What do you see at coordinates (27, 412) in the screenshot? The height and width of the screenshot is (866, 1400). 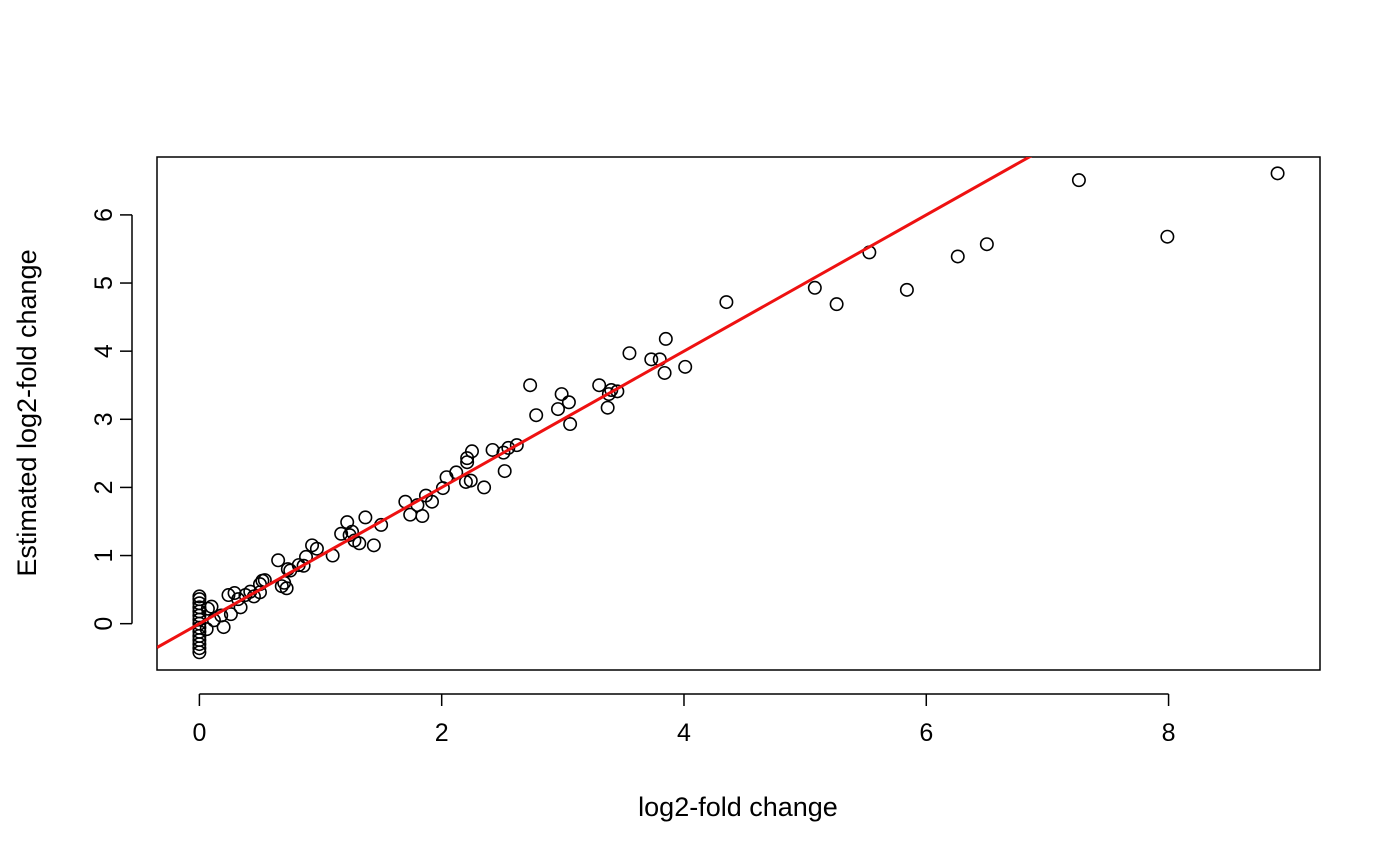 I see `y-axis-title: Estimated log2-fold change` at bounding box center [27, 412].